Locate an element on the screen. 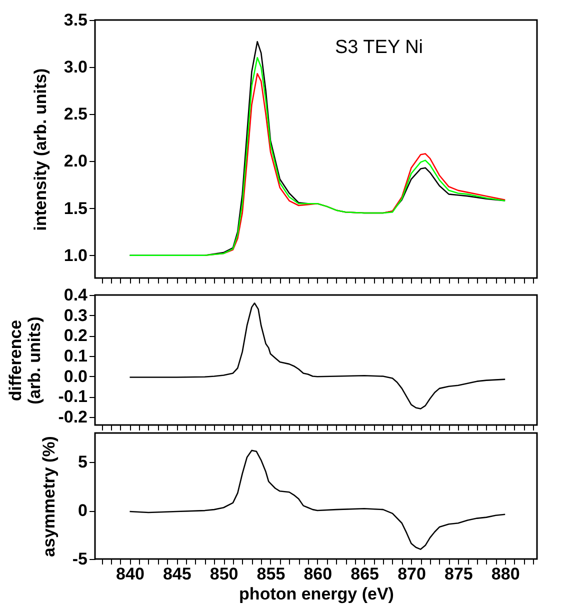  y-tick-label: 0.4 is located at coordinates (76, 295).